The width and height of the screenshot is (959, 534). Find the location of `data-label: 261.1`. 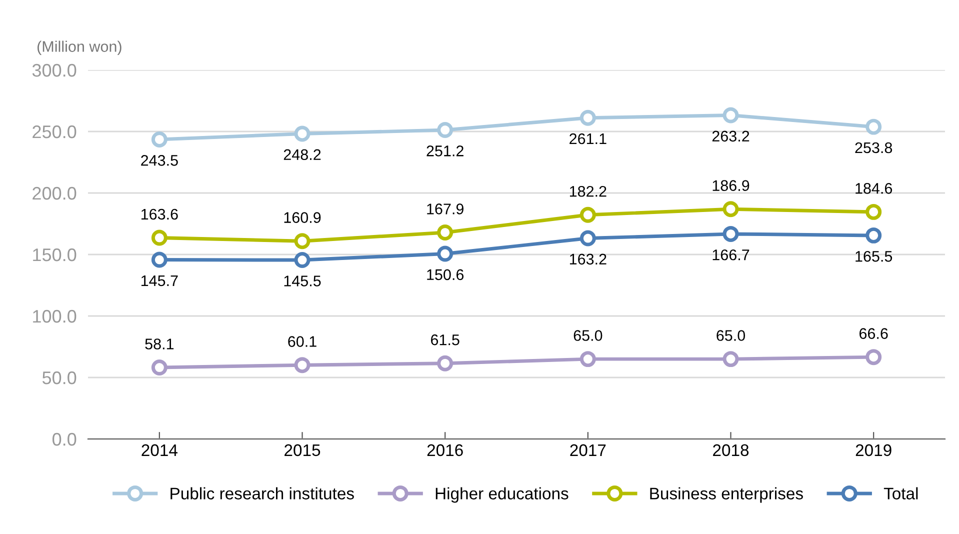

data-label: 261.1 is located at coordinates (588, 138).